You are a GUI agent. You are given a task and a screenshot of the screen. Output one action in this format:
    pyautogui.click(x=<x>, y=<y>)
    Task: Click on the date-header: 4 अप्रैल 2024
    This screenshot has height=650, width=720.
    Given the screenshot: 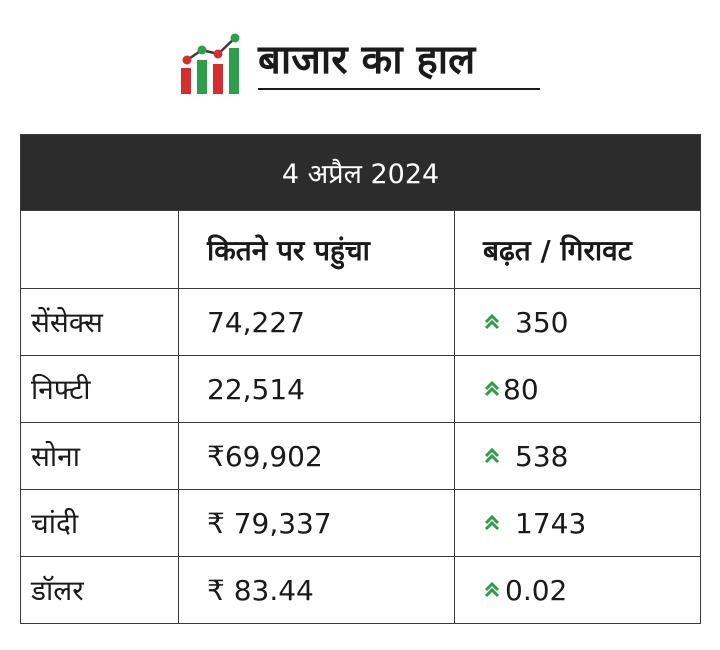 What is the action you would take?
    pyautogui.click(x=360, y=172)
    